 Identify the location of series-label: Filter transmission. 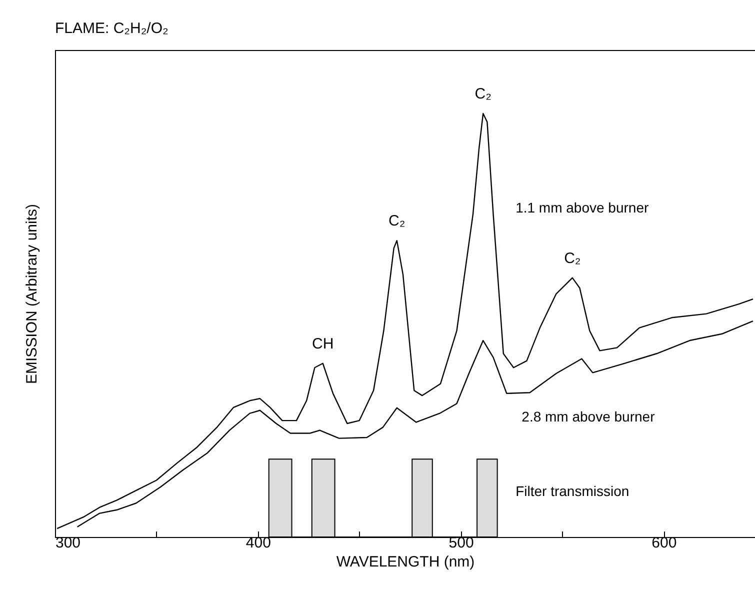
(573, 491).